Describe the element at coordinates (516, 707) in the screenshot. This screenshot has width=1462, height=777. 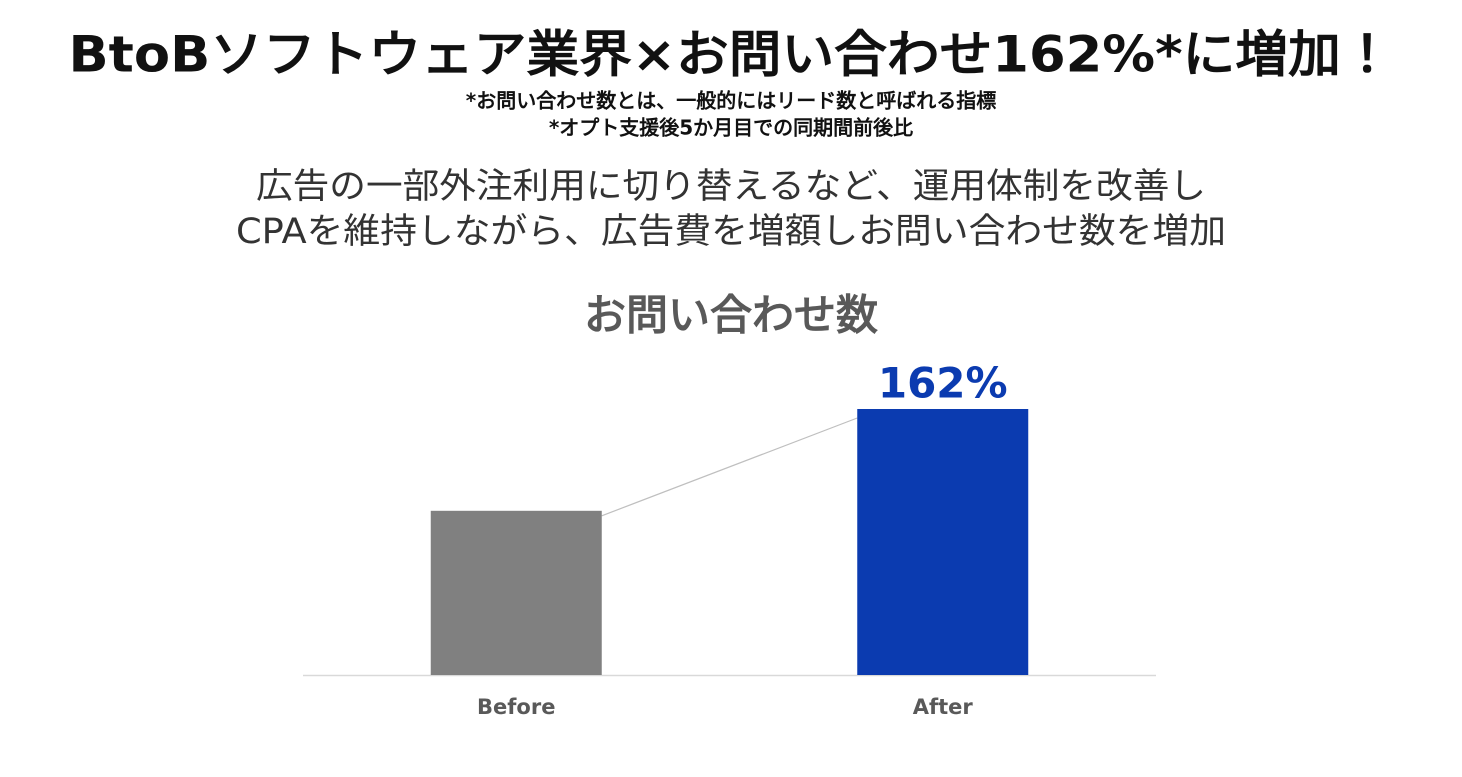
I see `x-tick-label: Before` at that location.